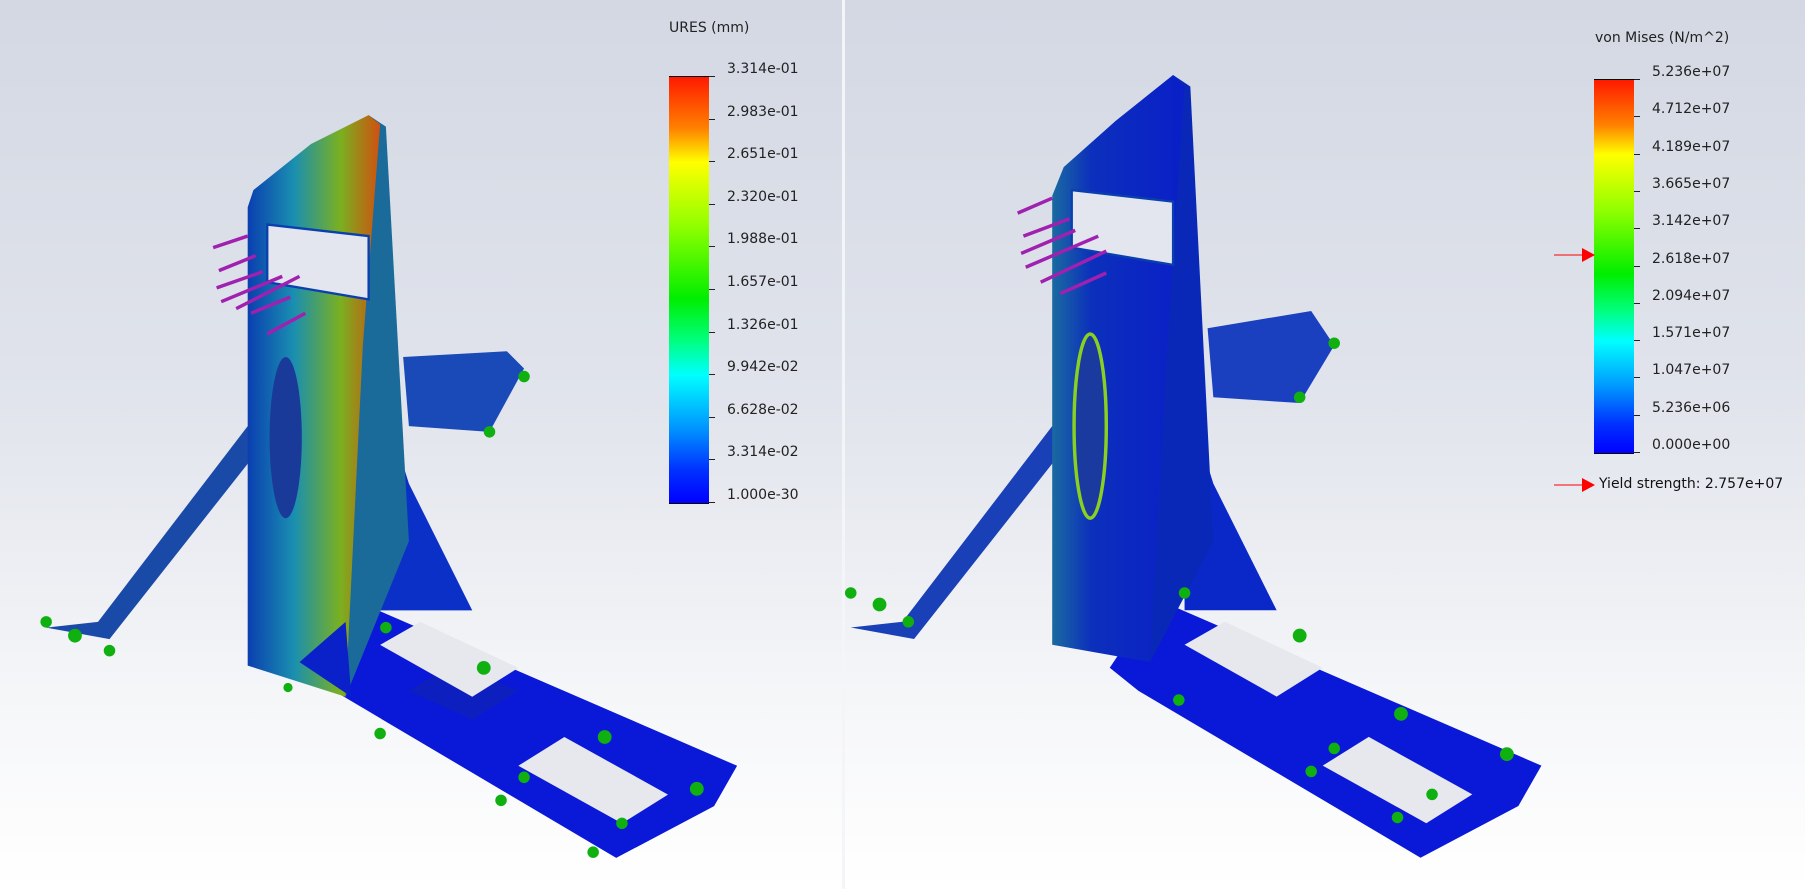 This screenshot has width=1805, height=889. What do you see at coordinates (1614, 266) in the screenshot?
I see `von-mises-color-scale` at bounding box center [1614, 266].